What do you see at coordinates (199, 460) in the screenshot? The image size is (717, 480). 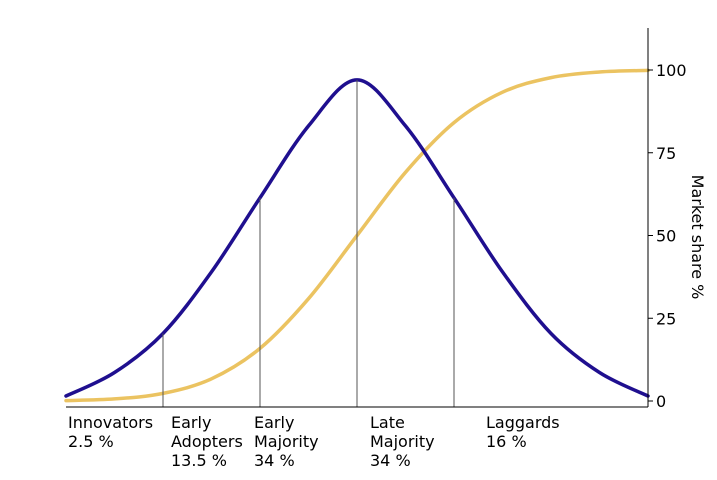 I see `segment-label-line: 13.5 %` at bounding box center [199, 460].